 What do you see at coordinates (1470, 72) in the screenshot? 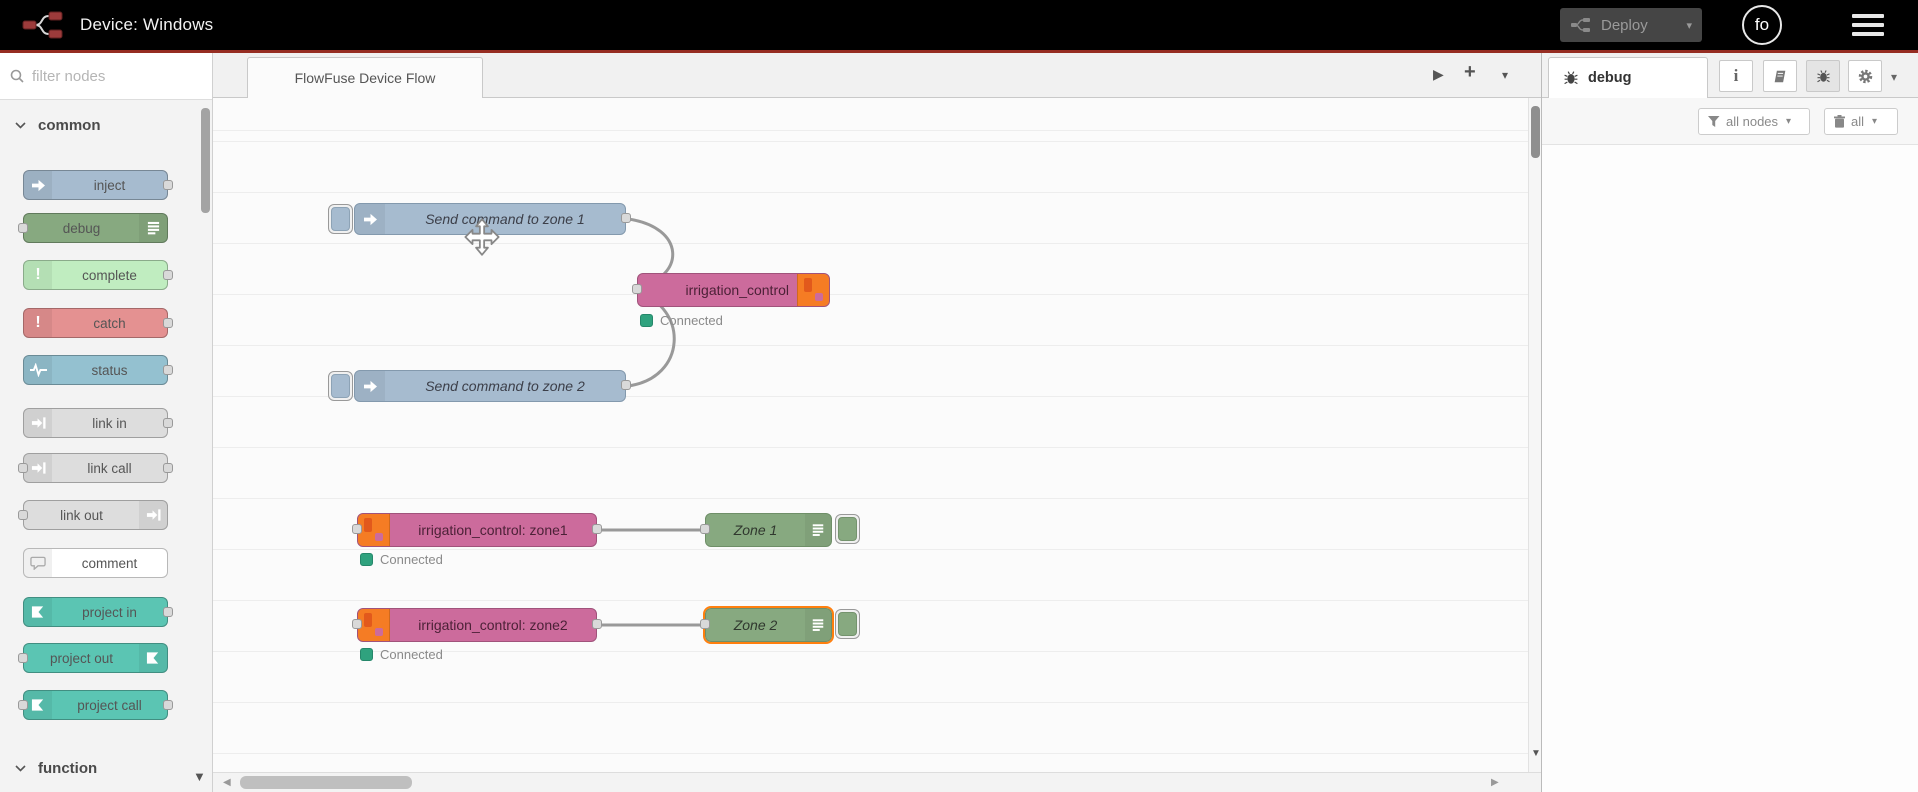
I see `add-flow-button: +` at bounding box center [1470, 72].